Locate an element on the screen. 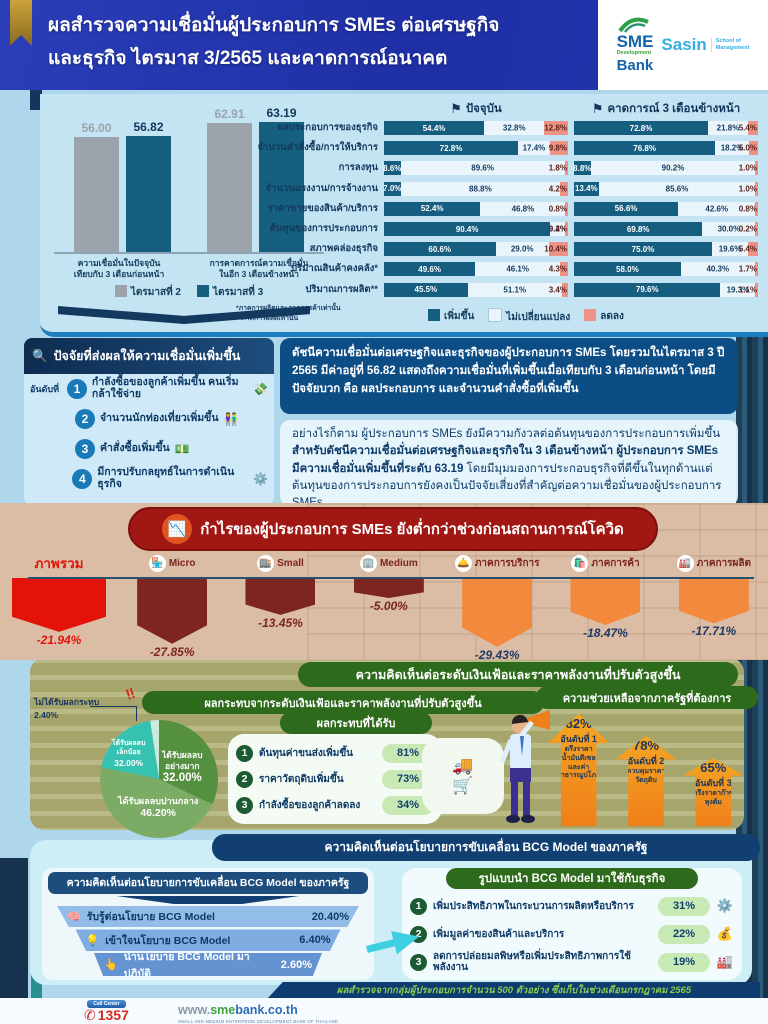  profit-category: 🏬 Small is located at coordinates (280, 563).